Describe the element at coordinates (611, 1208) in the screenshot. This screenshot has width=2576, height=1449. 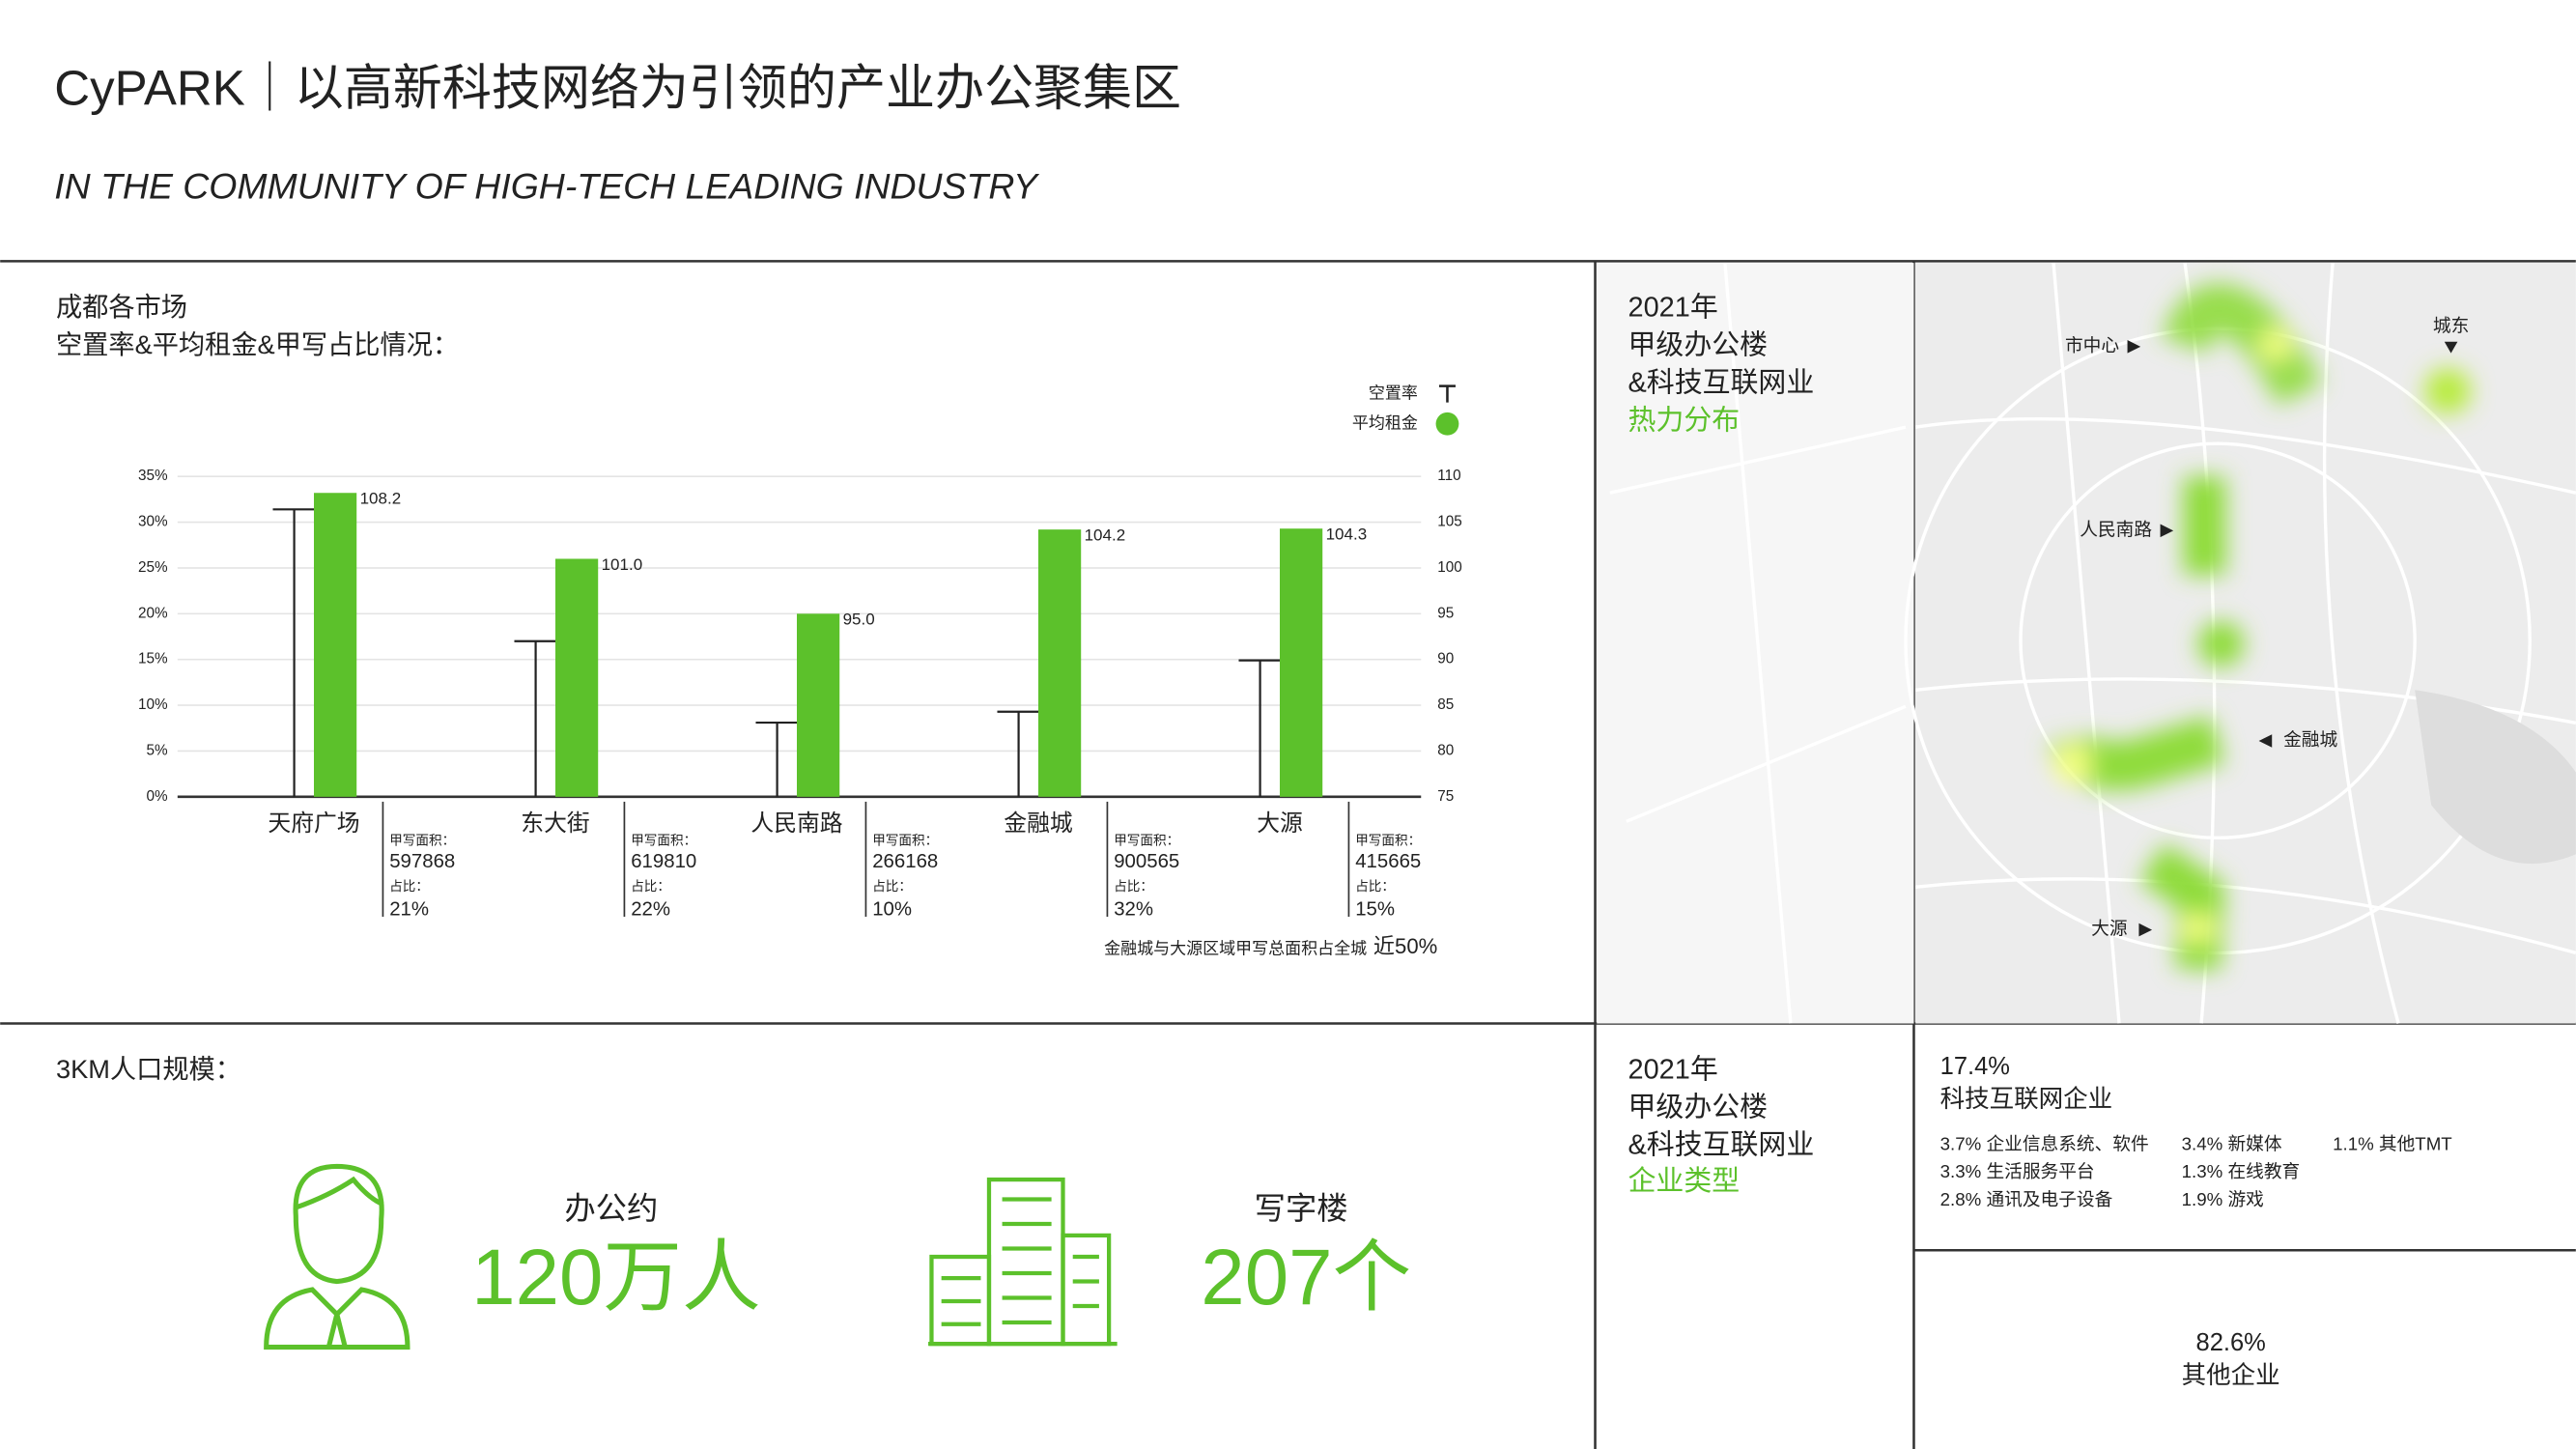
I see `label: 办公约` at that location.